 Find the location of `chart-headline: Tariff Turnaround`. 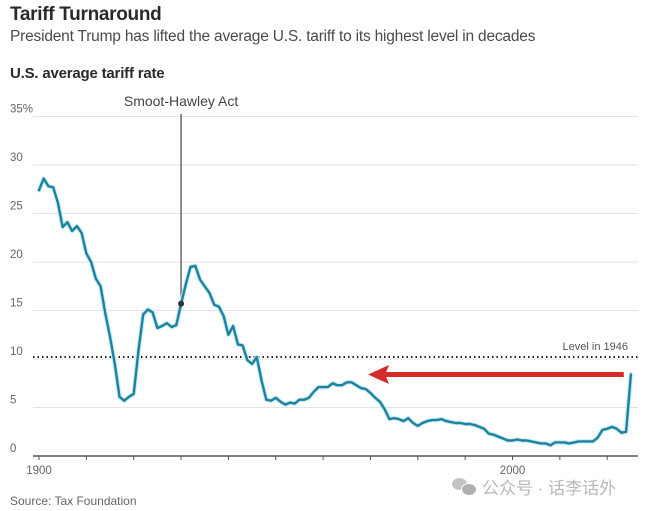

chart-headline: Tariff Turnaround is located at coordinates (86, 14).